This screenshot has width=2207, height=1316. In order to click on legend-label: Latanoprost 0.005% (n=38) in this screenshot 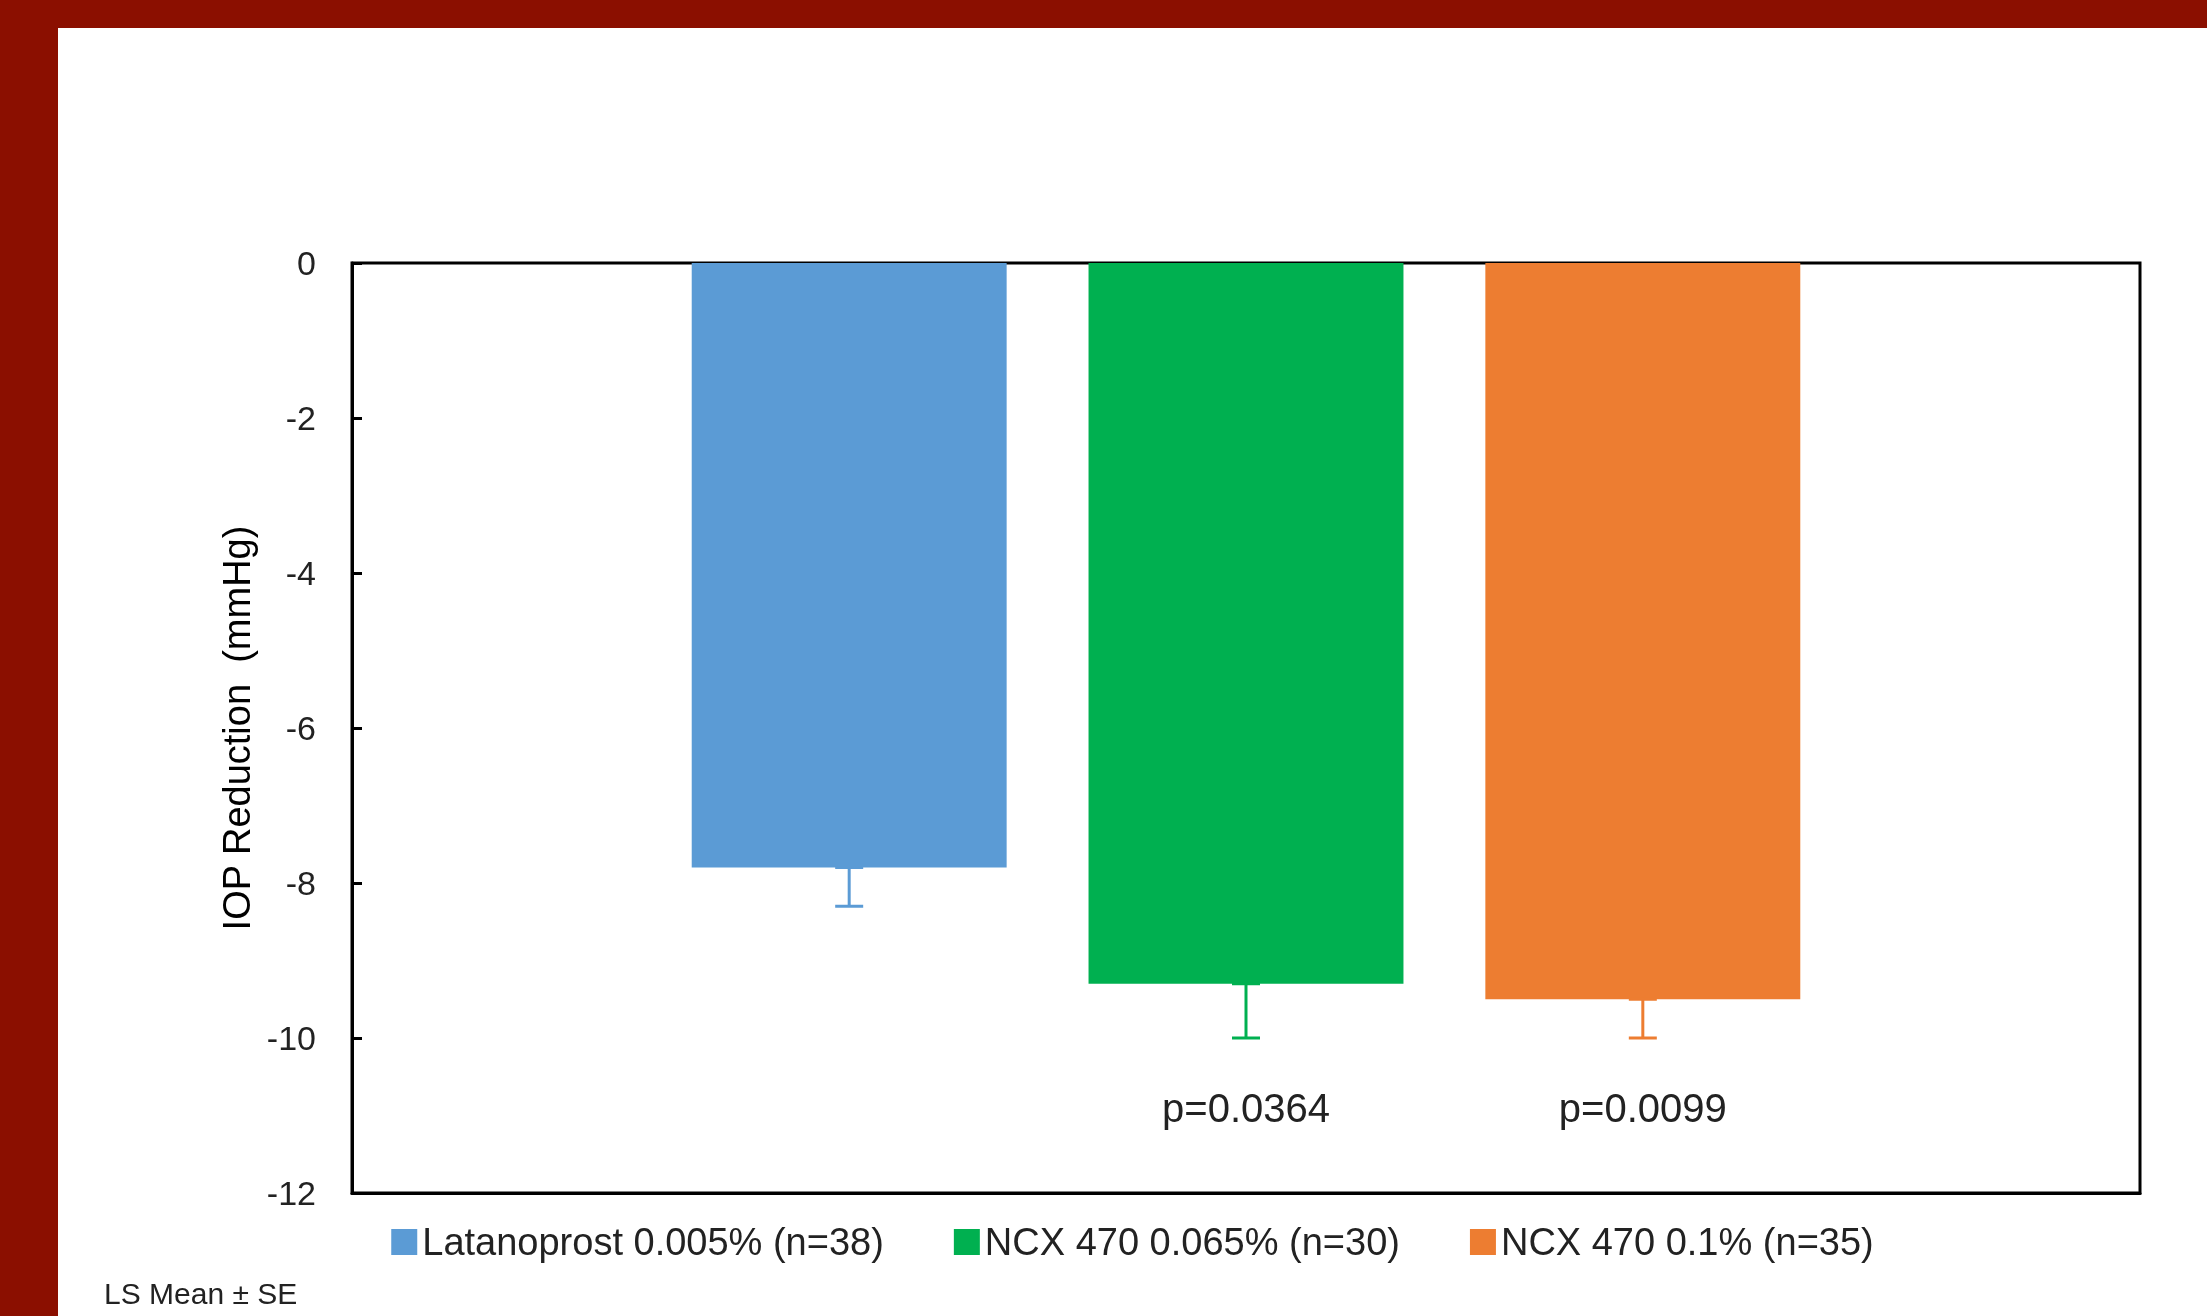, I will do `click(653, 1242)`.